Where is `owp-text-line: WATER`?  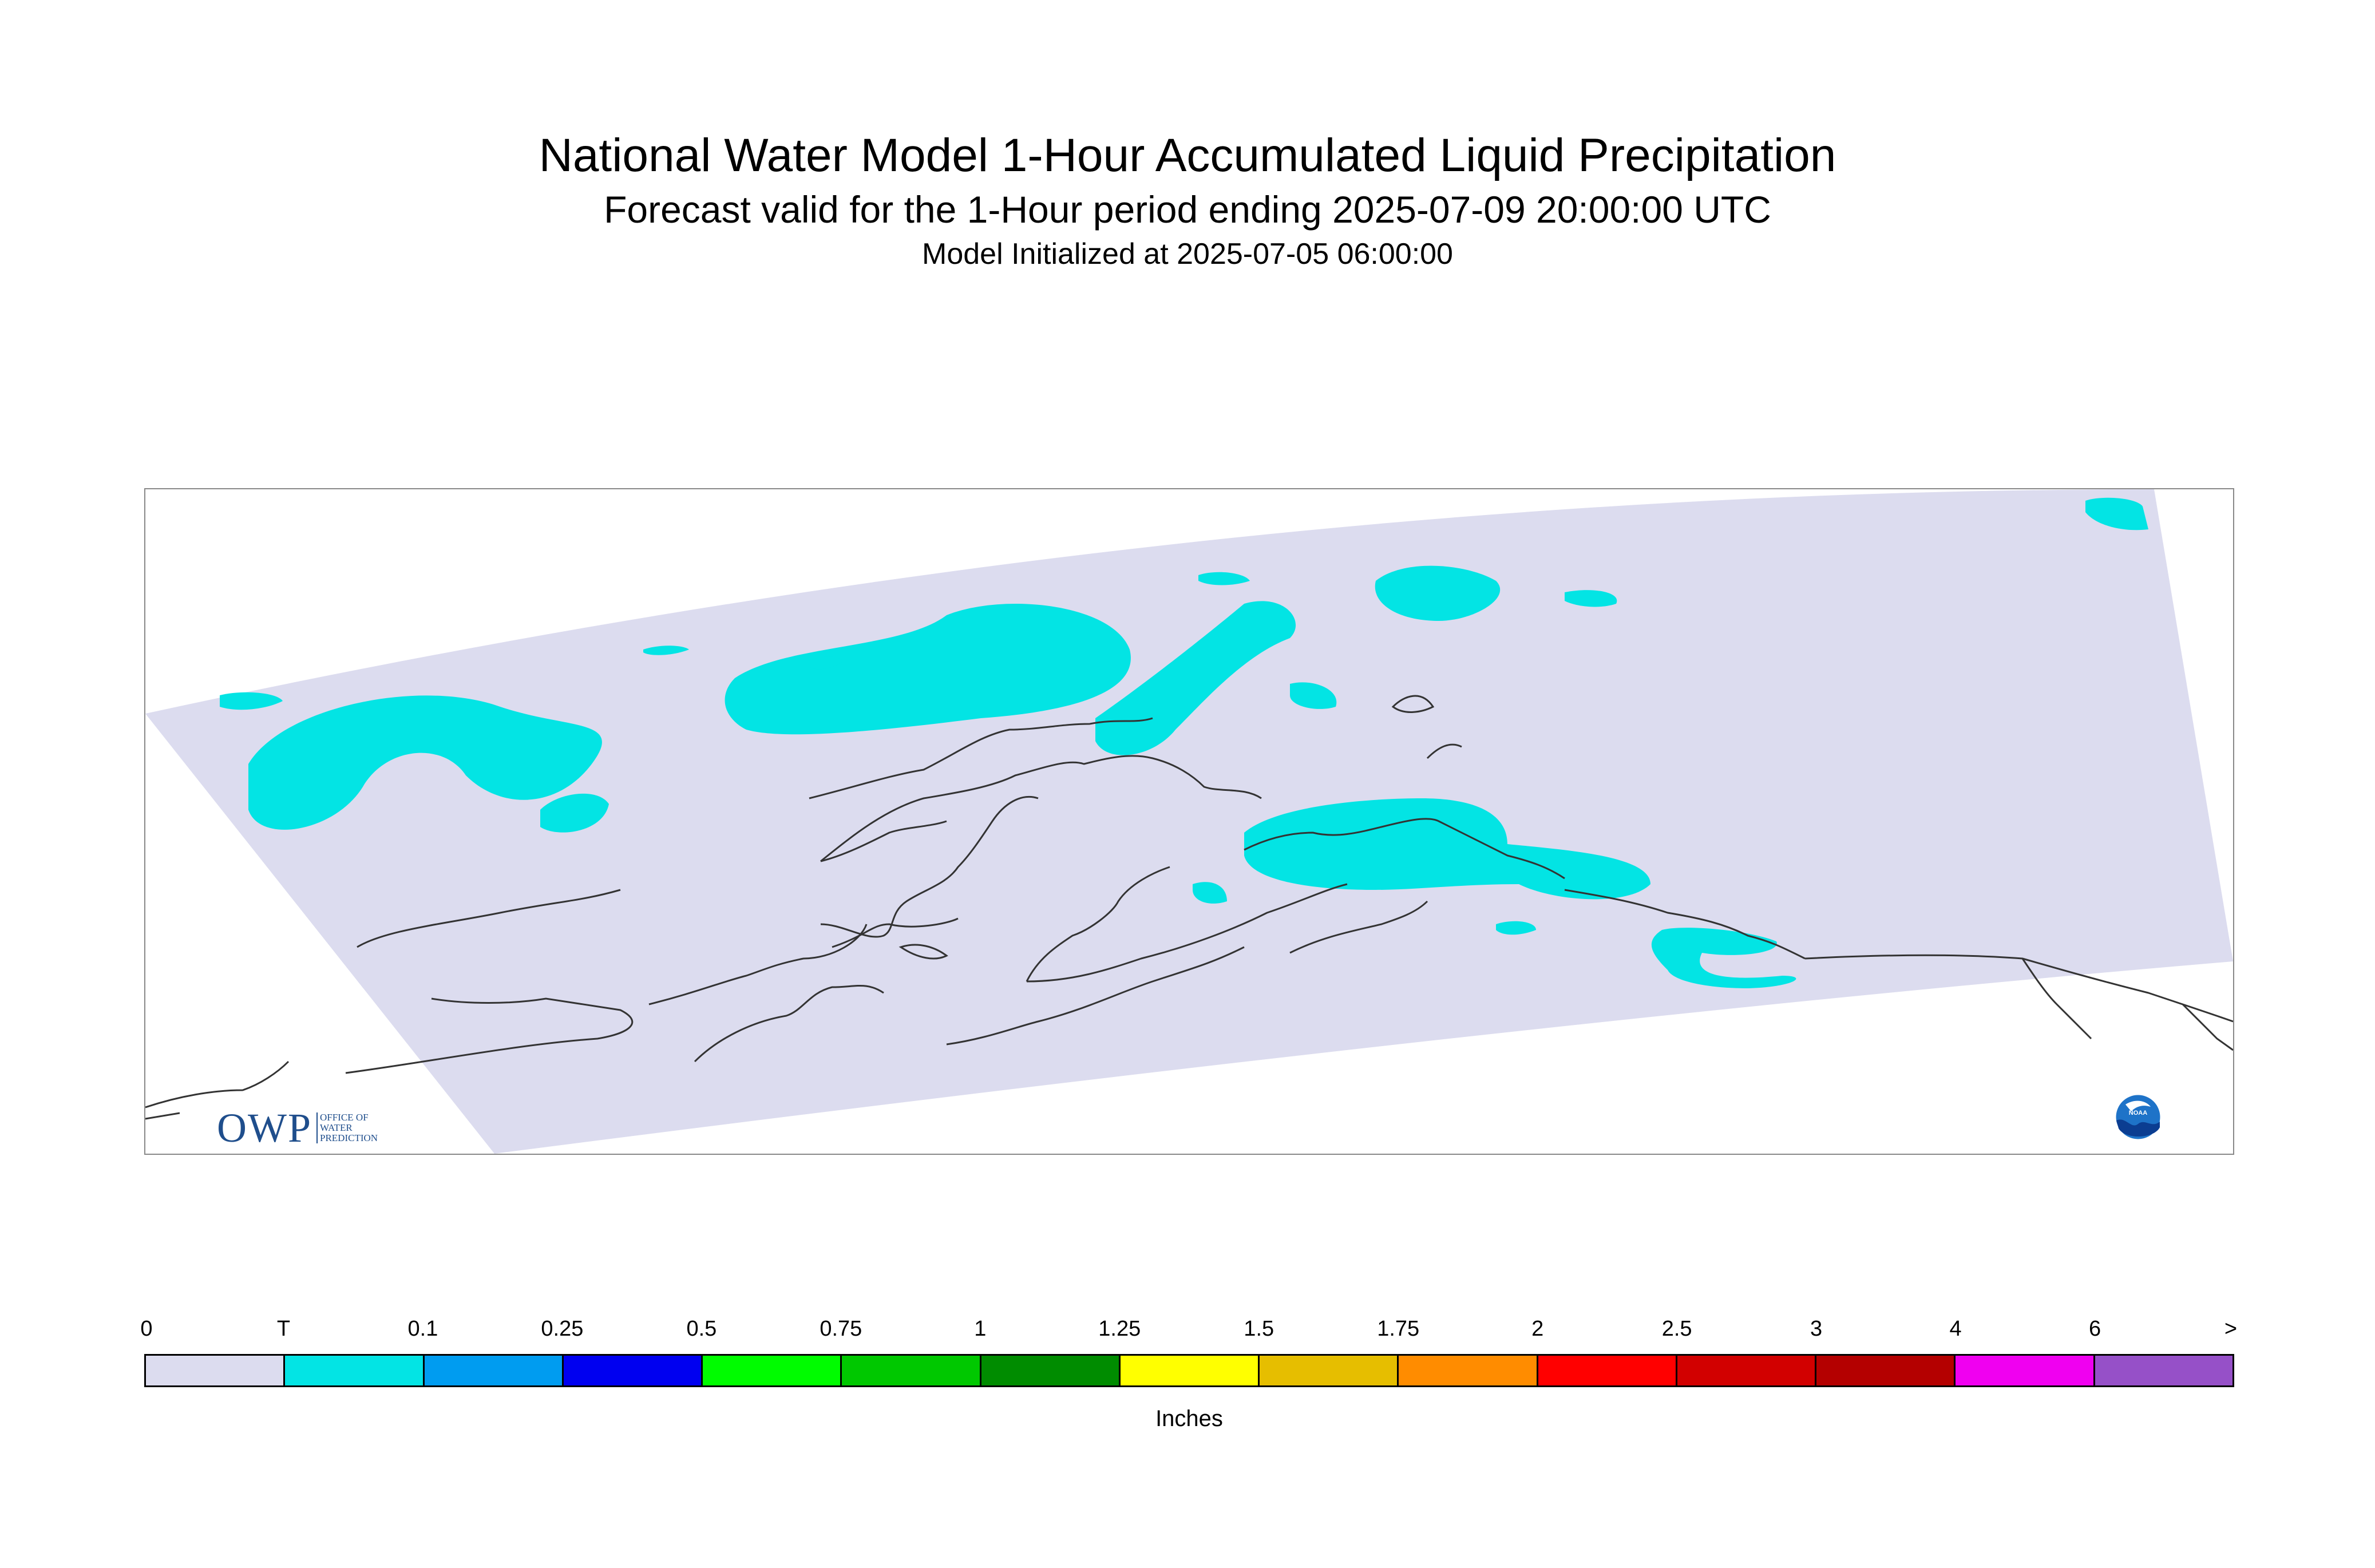 owp-text-line: WATER is located at coordinates (337, 1127).